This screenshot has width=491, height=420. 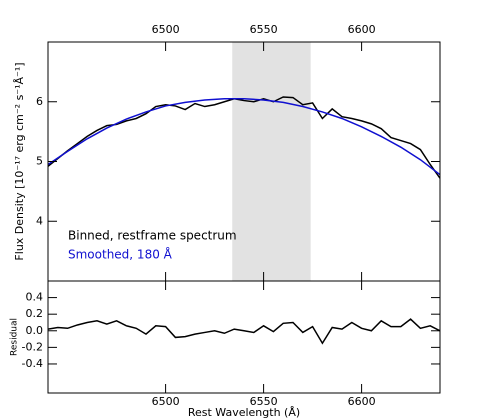 What do you see at coordinates (32, 363) in the screenshot?
I see `y-tick-label: -0.4` at bounding box center [32, 363].